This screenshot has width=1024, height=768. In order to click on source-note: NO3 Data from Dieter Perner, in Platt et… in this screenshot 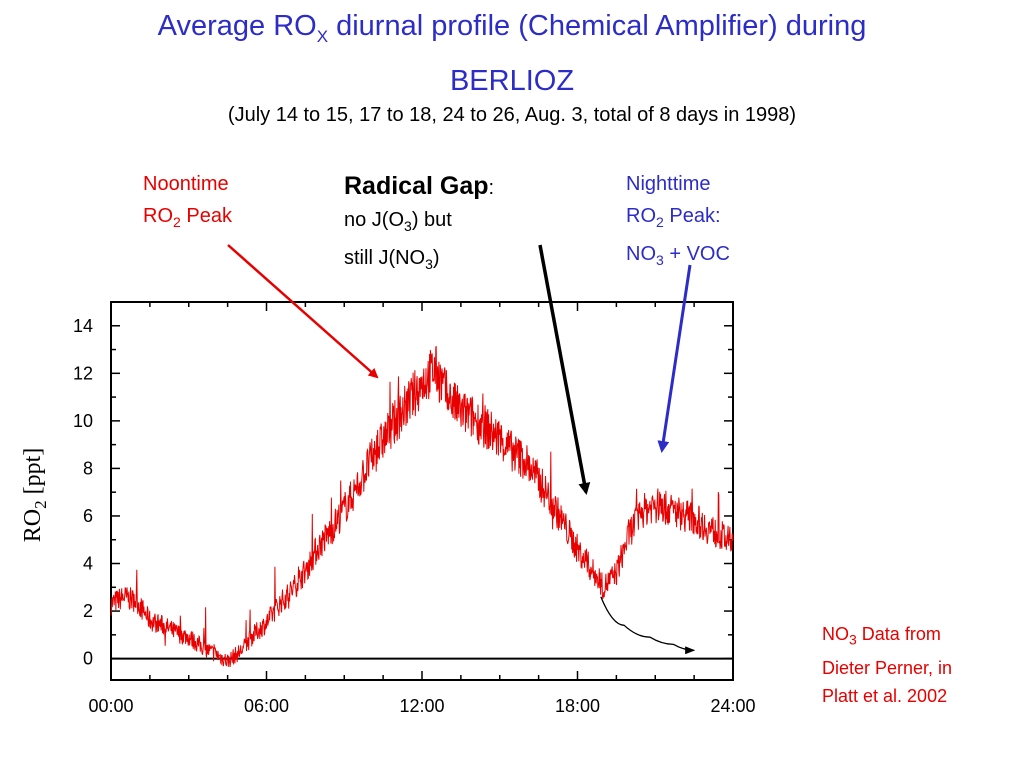, I will do `click(887, 665)`.